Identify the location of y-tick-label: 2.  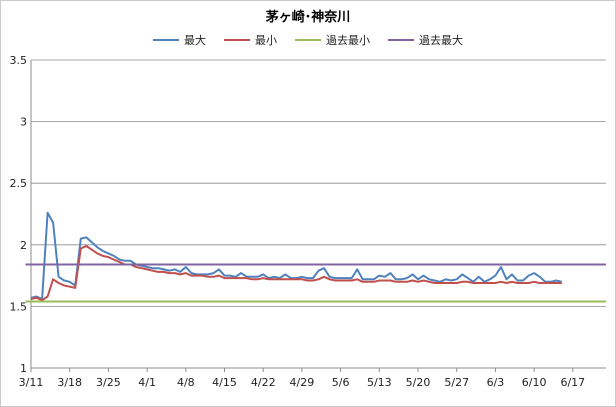
(23, 245).